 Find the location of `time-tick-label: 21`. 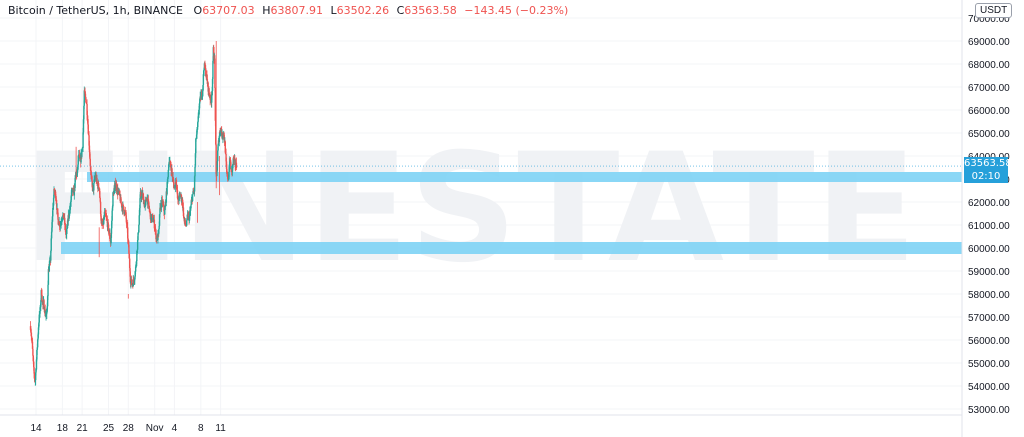

time-tick-label: 21 is located at coordinates (83, 428).